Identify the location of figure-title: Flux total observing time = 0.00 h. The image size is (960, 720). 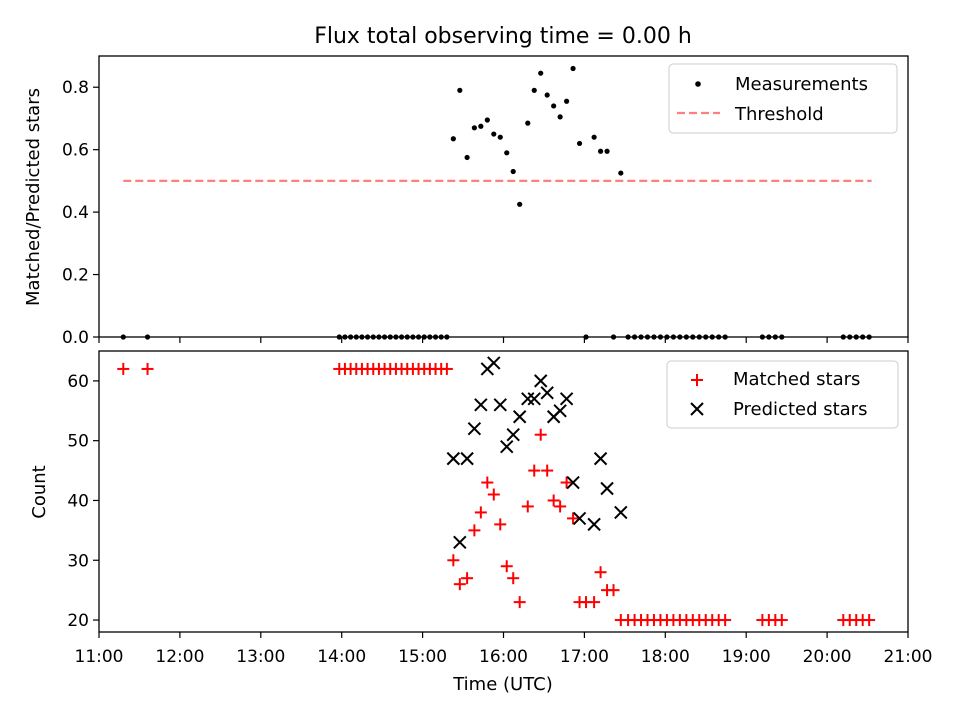
(503, 36).